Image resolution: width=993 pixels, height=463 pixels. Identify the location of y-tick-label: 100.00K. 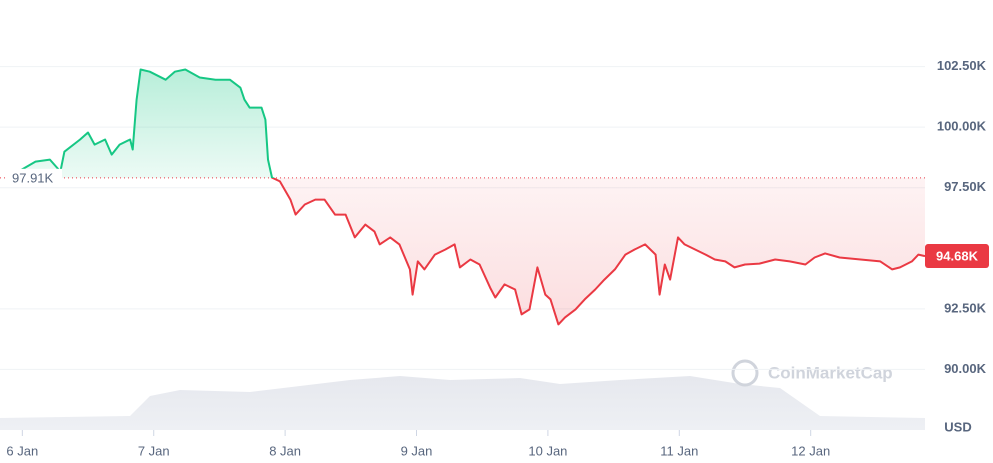
(962, 126).